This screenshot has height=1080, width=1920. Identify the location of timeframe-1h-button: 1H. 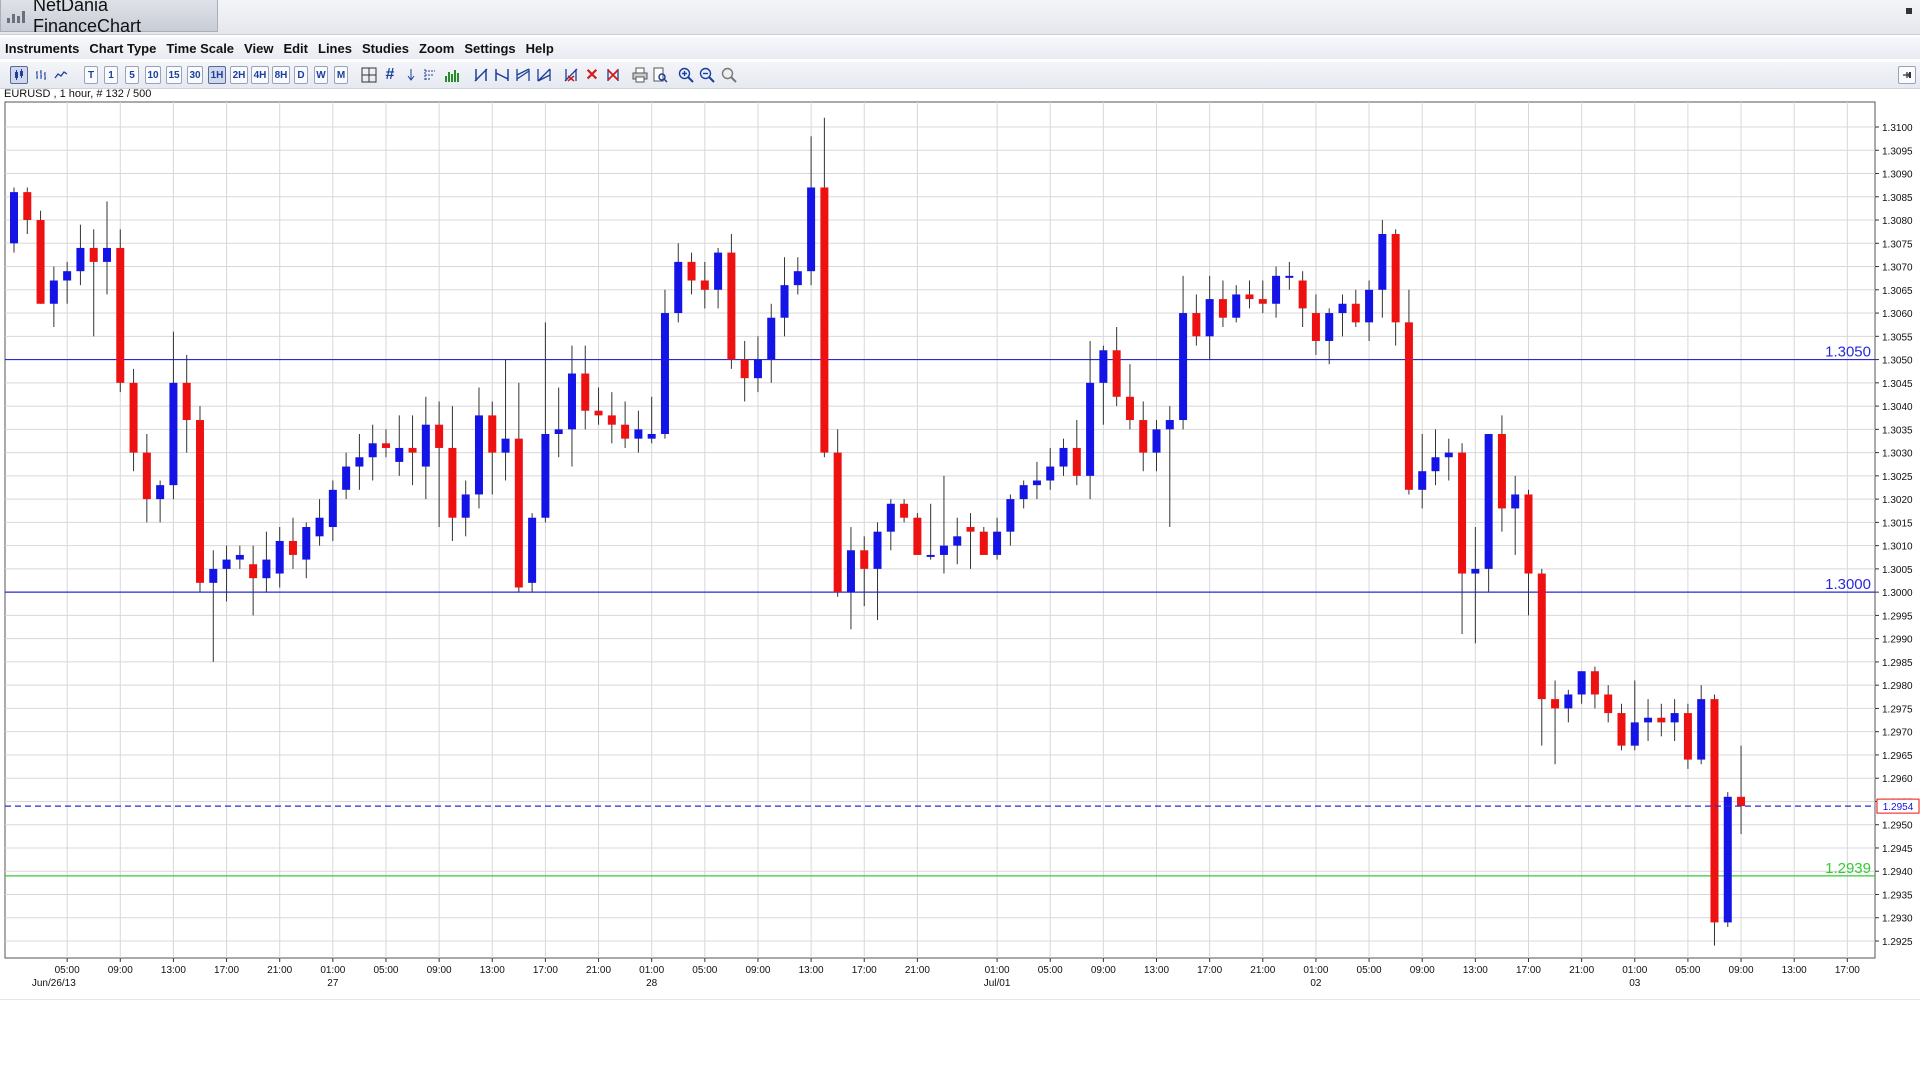
(217, 75).